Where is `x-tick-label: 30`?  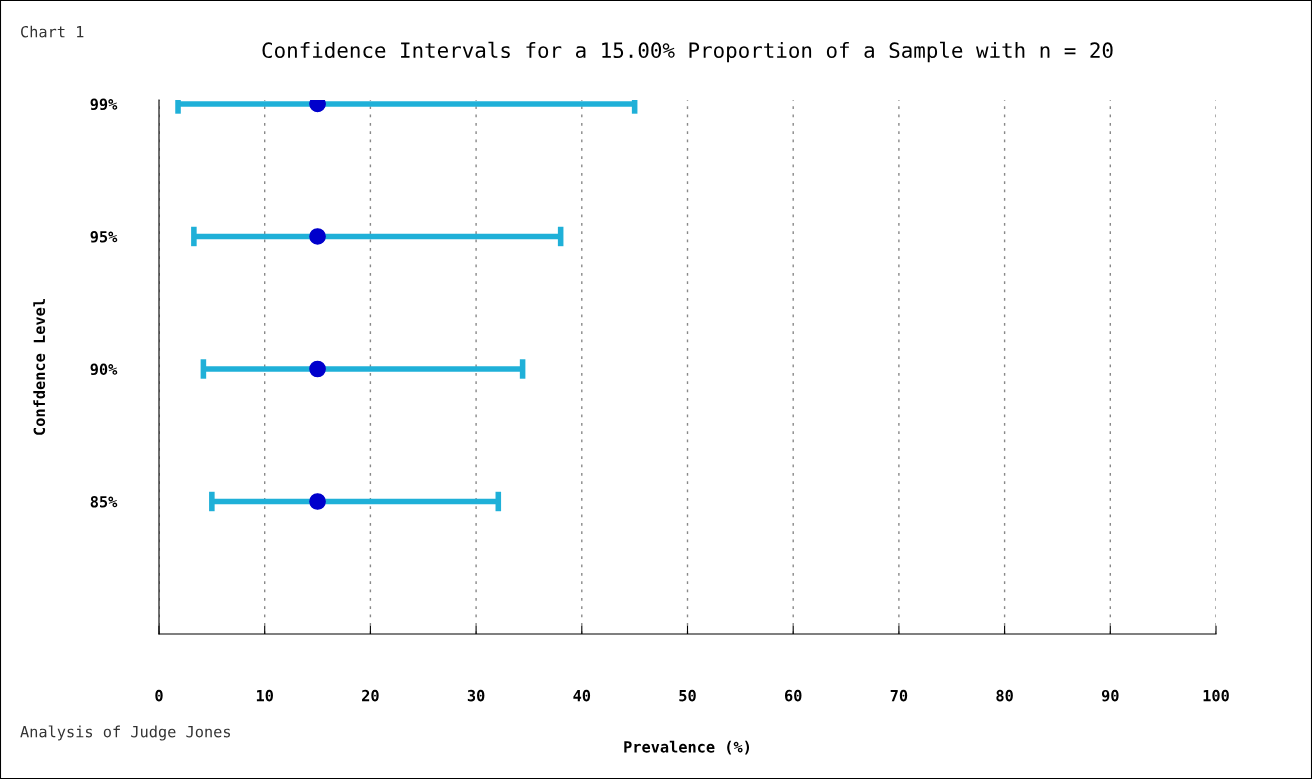
x-tick-label: 30 is located at coordinates (476, 695).